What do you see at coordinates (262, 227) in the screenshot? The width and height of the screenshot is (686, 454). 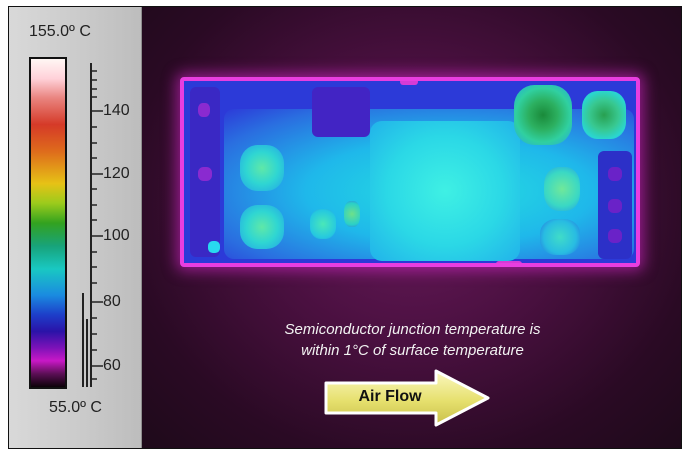 I see `component-left-bottom` at bounding box center [262, 227].